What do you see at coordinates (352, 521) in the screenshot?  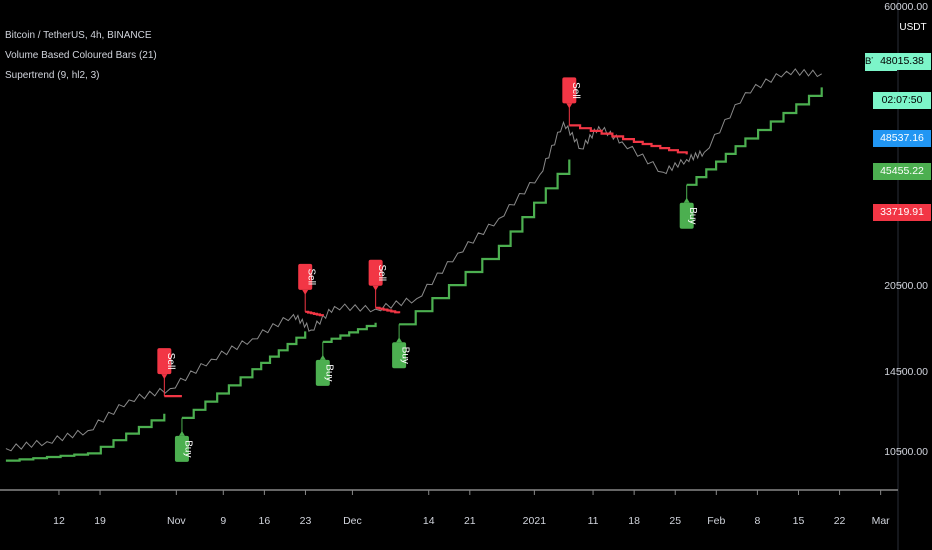 I see `time-axis-label: Dec` at bounding box center [352, 521].